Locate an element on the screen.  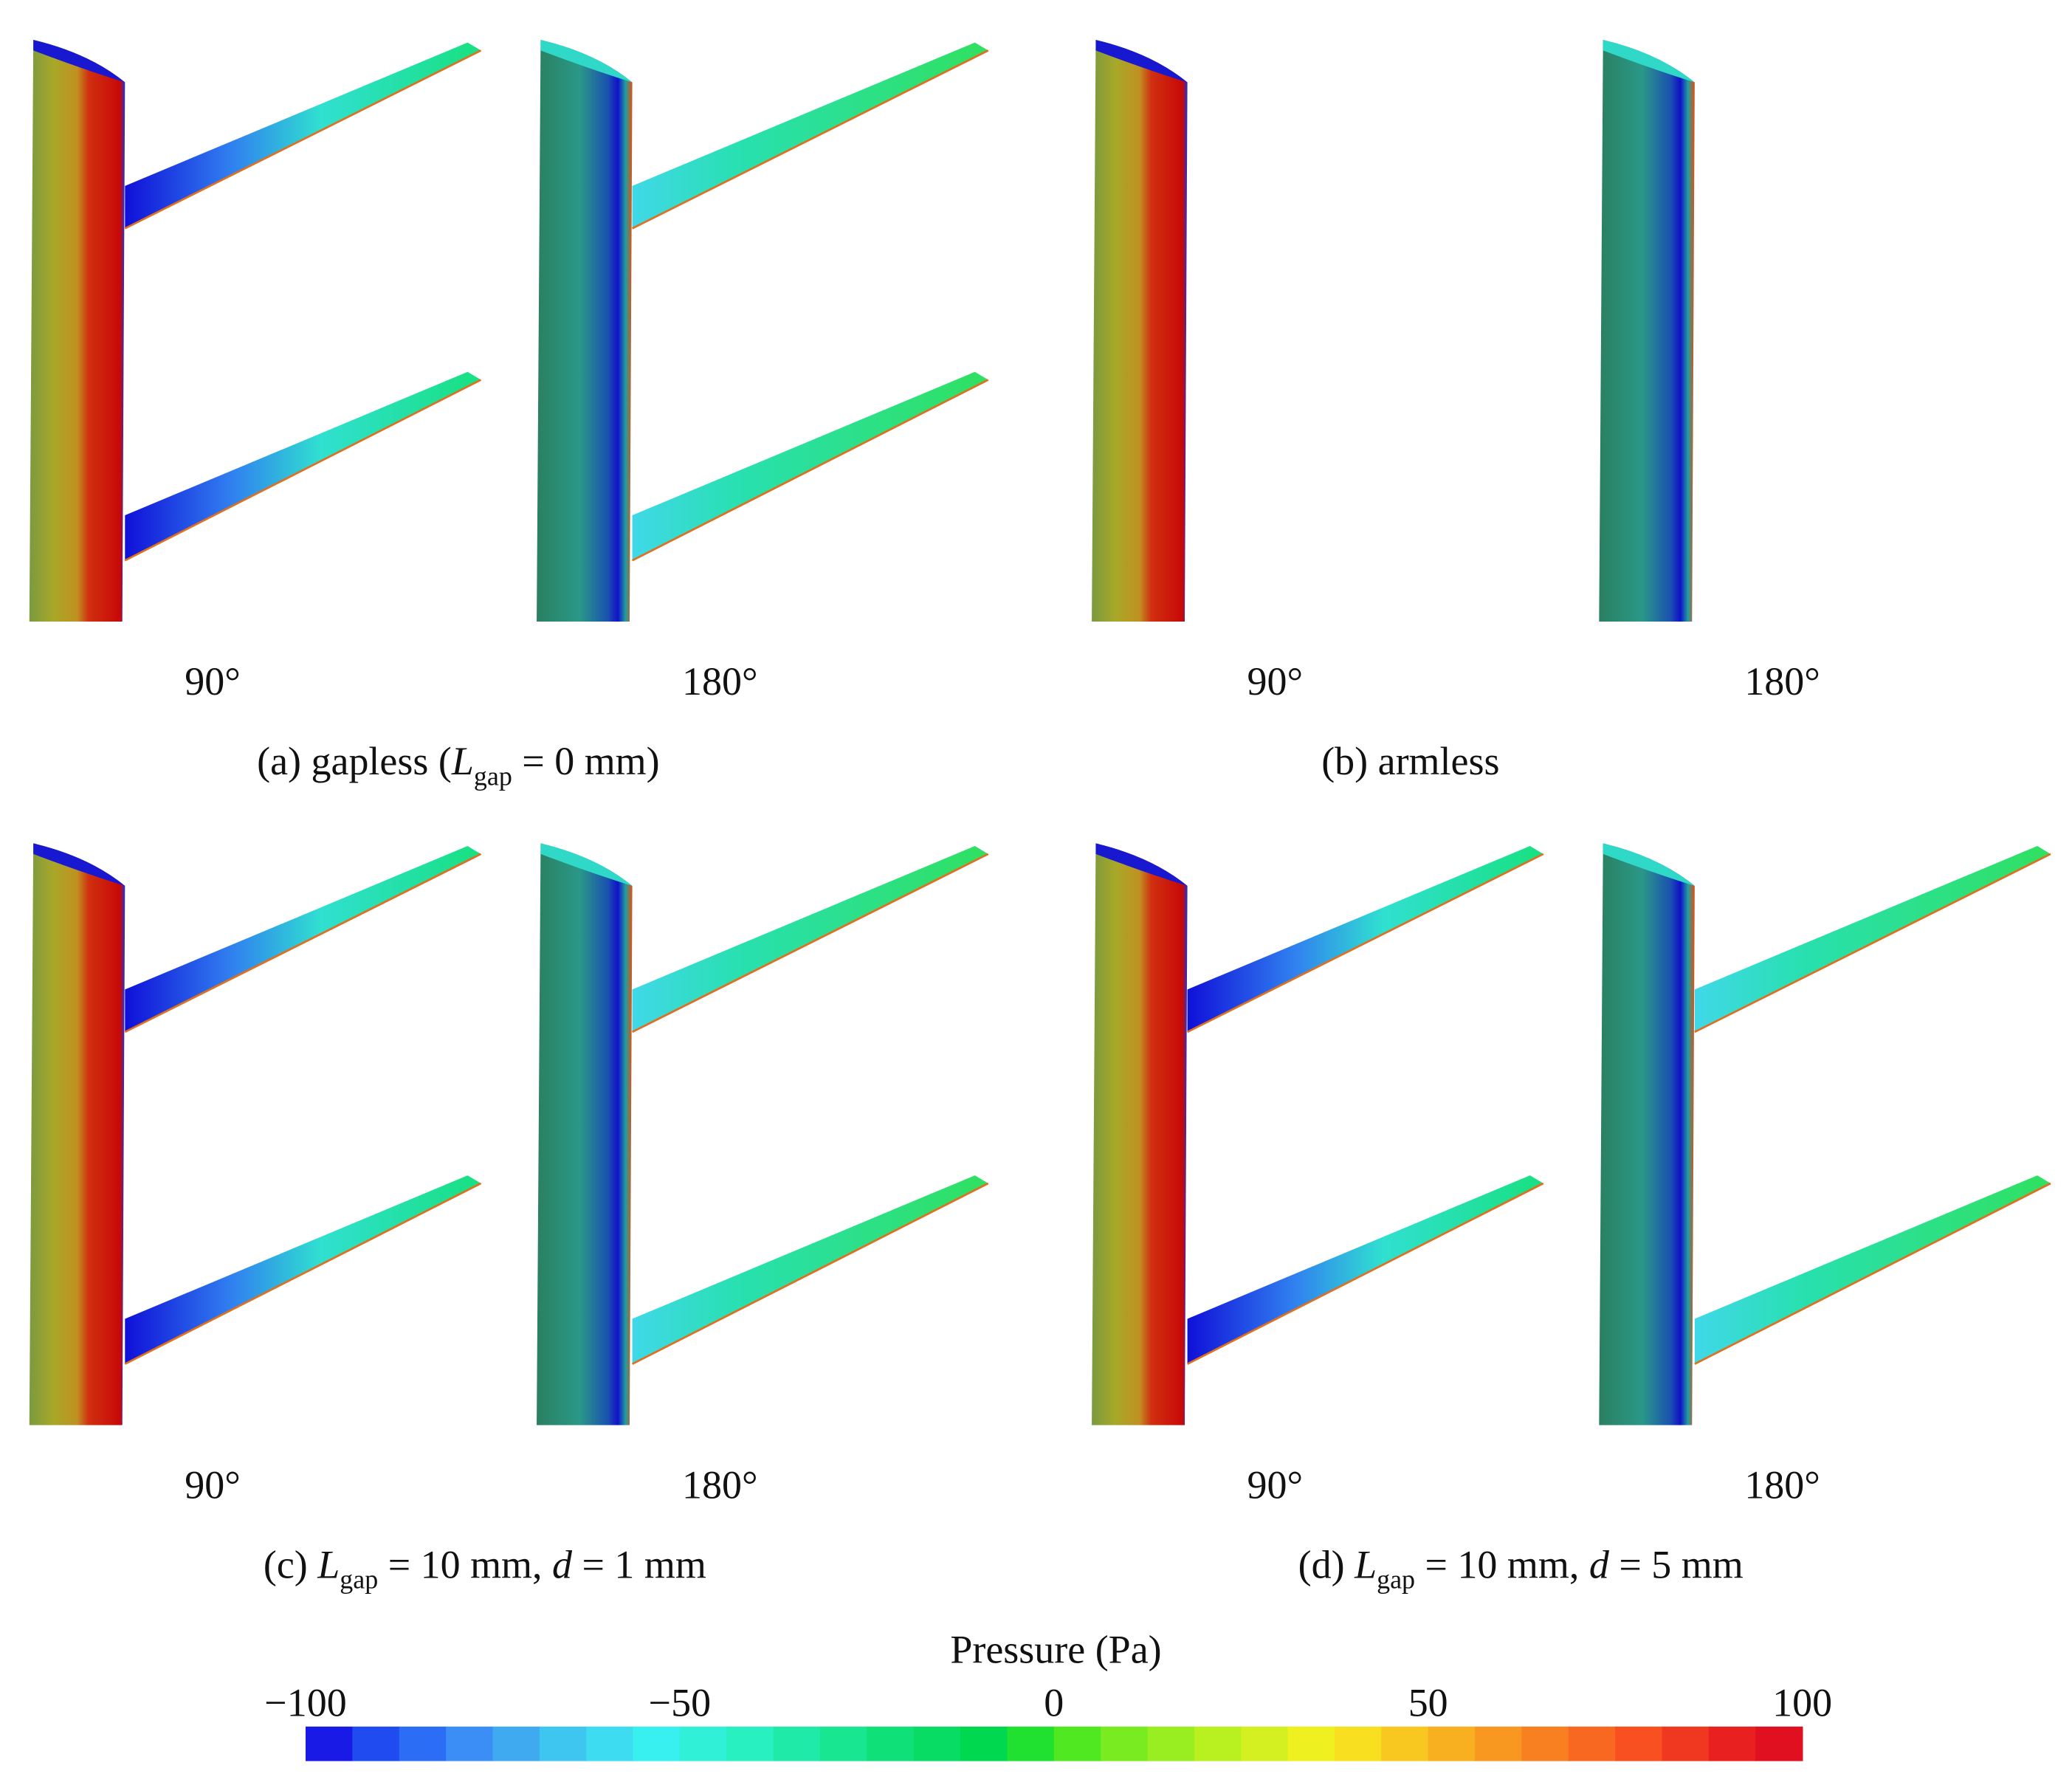
caption: (c) Lgap = 10 mm, d = 1 mm is located at coordinates (485, 1568).